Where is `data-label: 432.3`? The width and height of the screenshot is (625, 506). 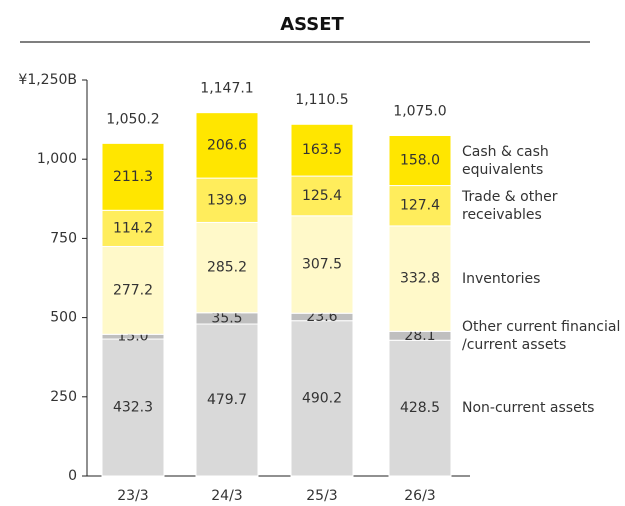 data-label: 432.3 is located at coordinates (133, 408).